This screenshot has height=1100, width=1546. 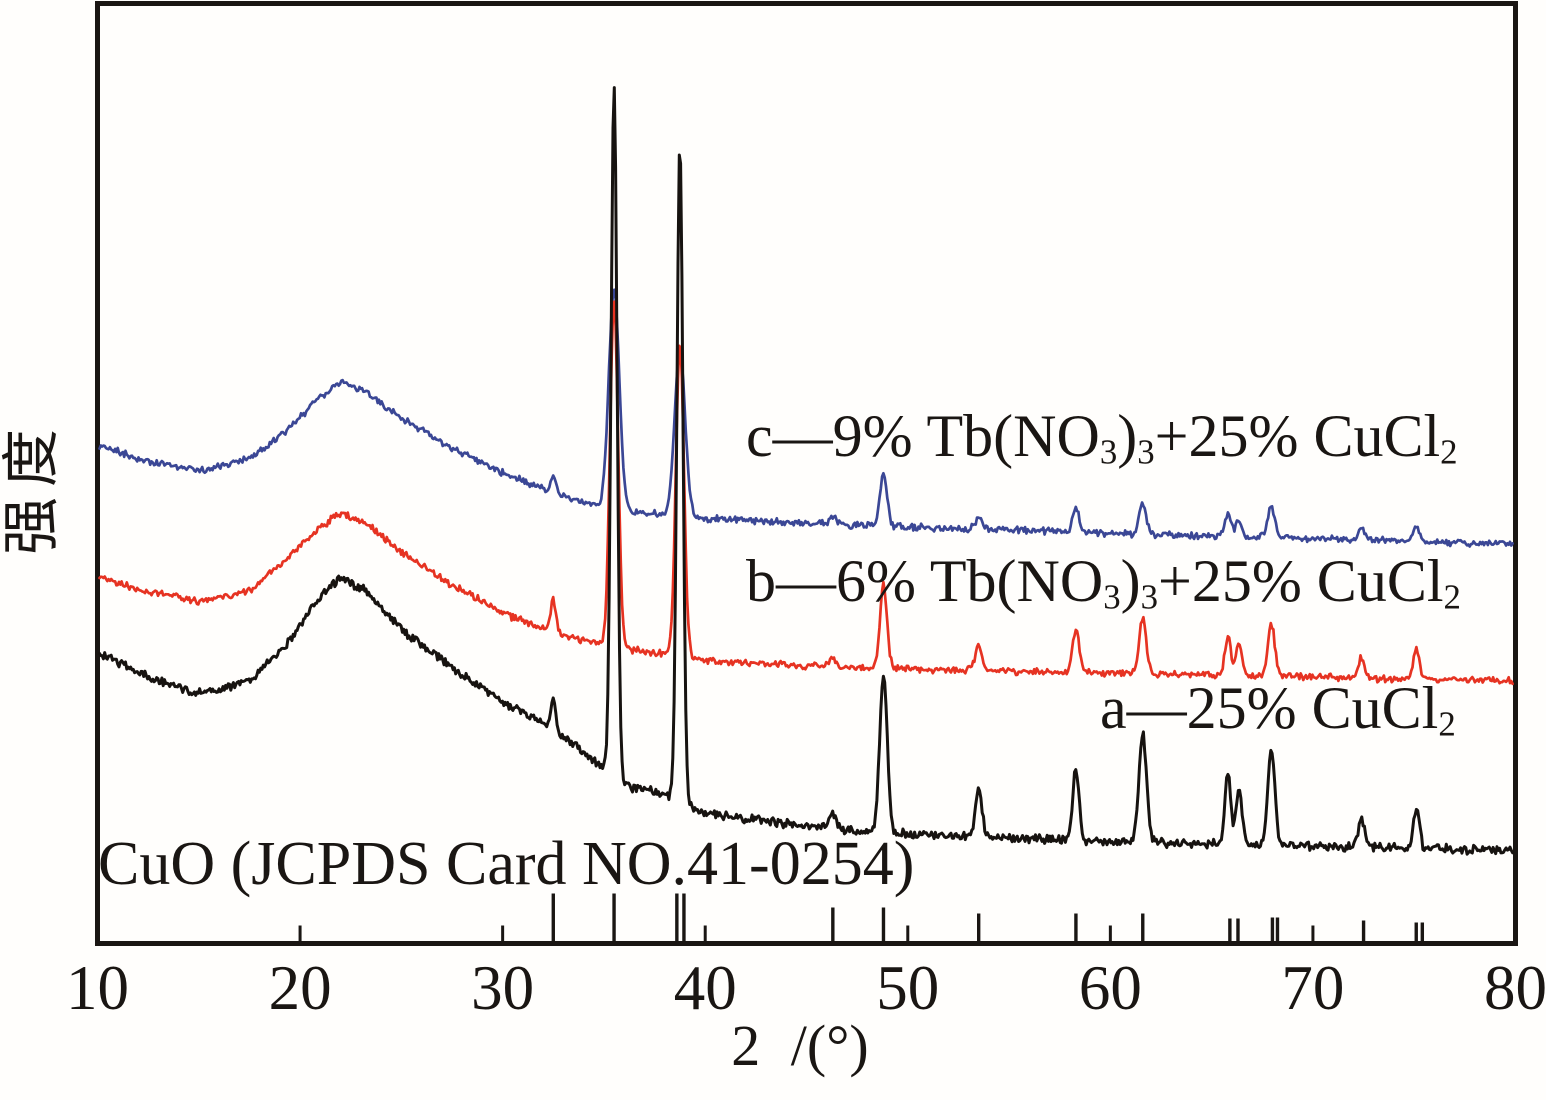 What do you see at coordinates (506, 864) in the screenshot?
I see `reference-card-label: CuO (JCPDS Card NO.41-0254)` at bounding box center [506, 864].